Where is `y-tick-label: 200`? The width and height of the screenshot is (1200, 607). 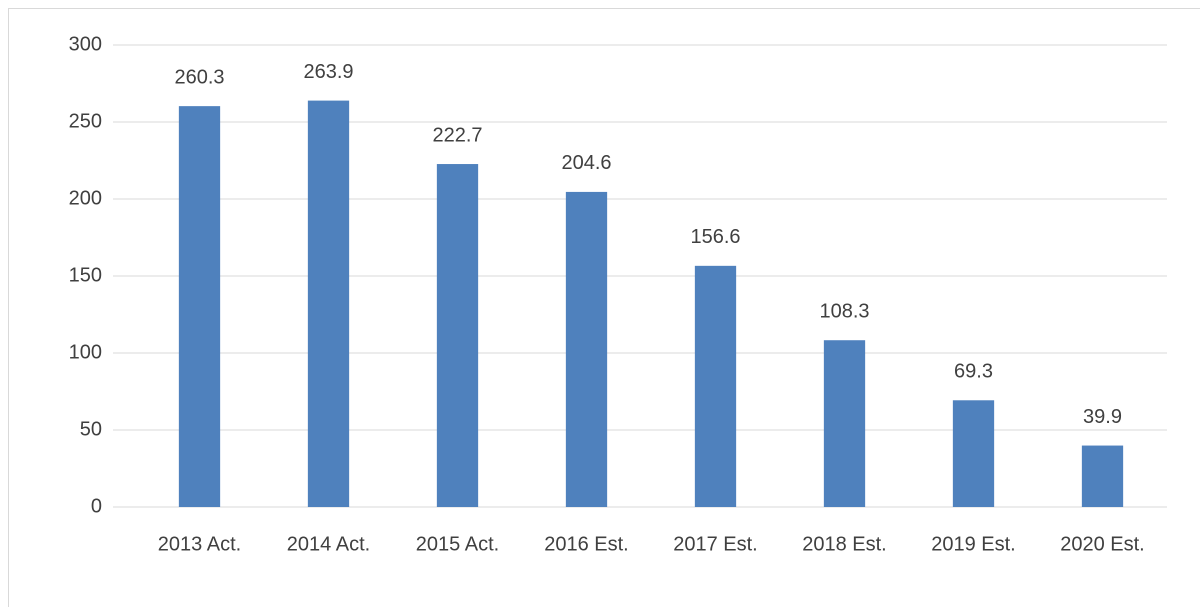
y-tick-label: 200 is located at coordinates (85, 198).